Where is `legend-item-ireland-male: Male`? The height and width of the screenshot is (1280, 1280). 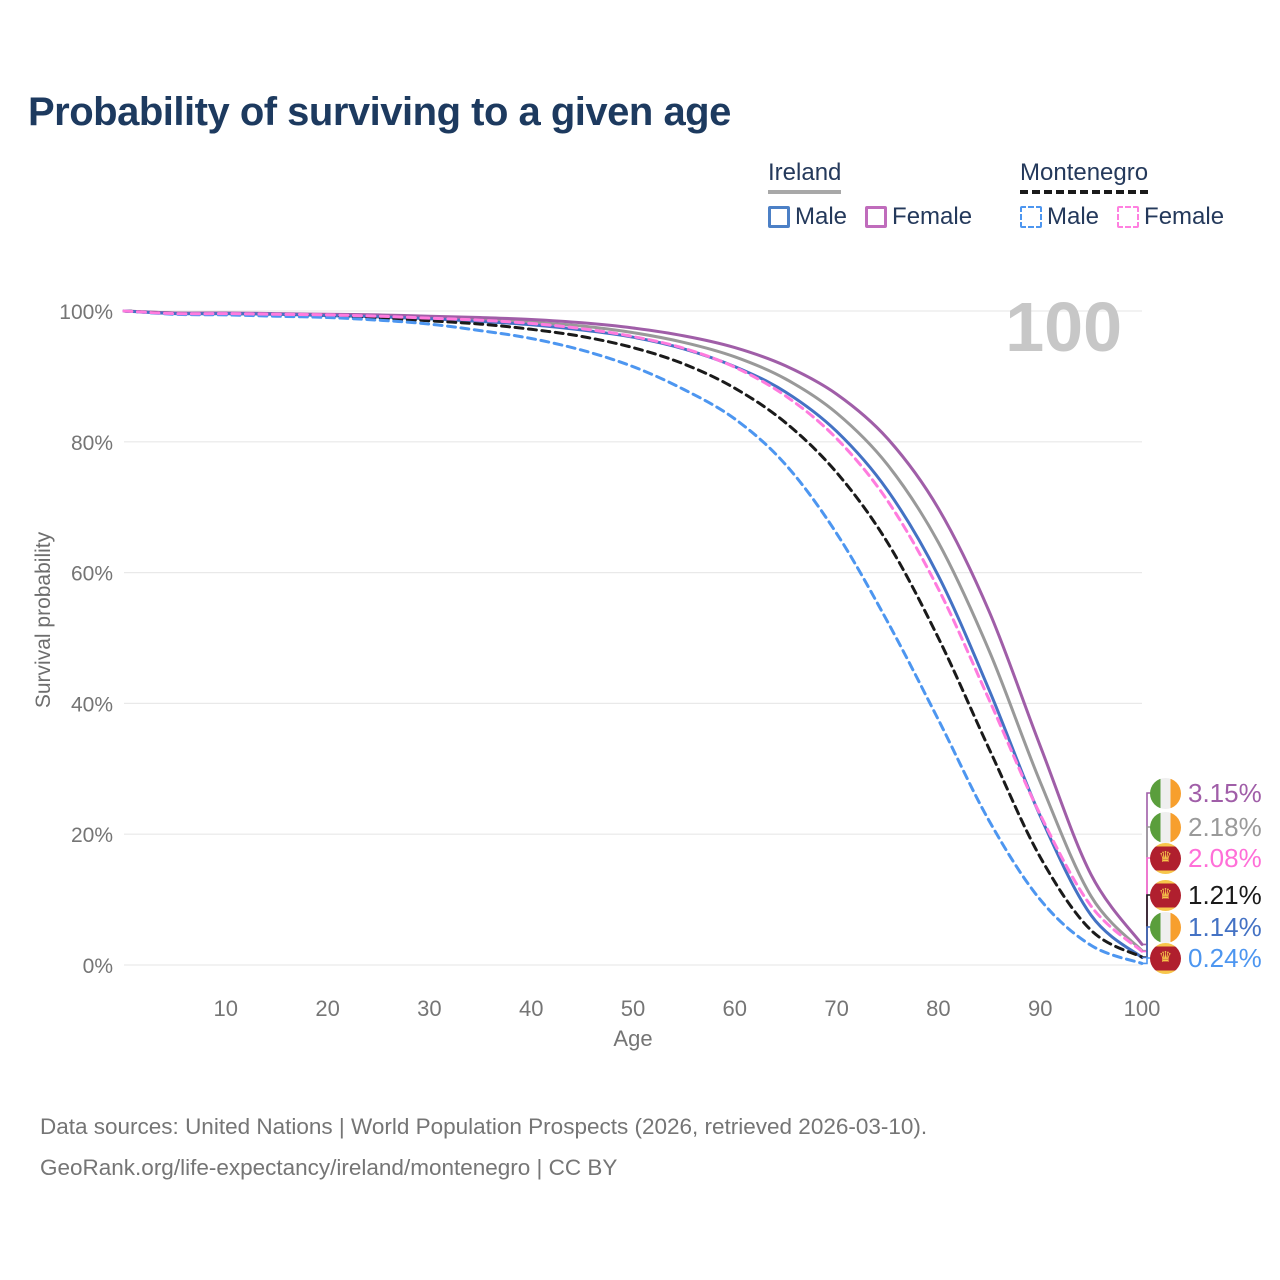
legend-item-ireland-male: Male is located at coordinates (807, 217).